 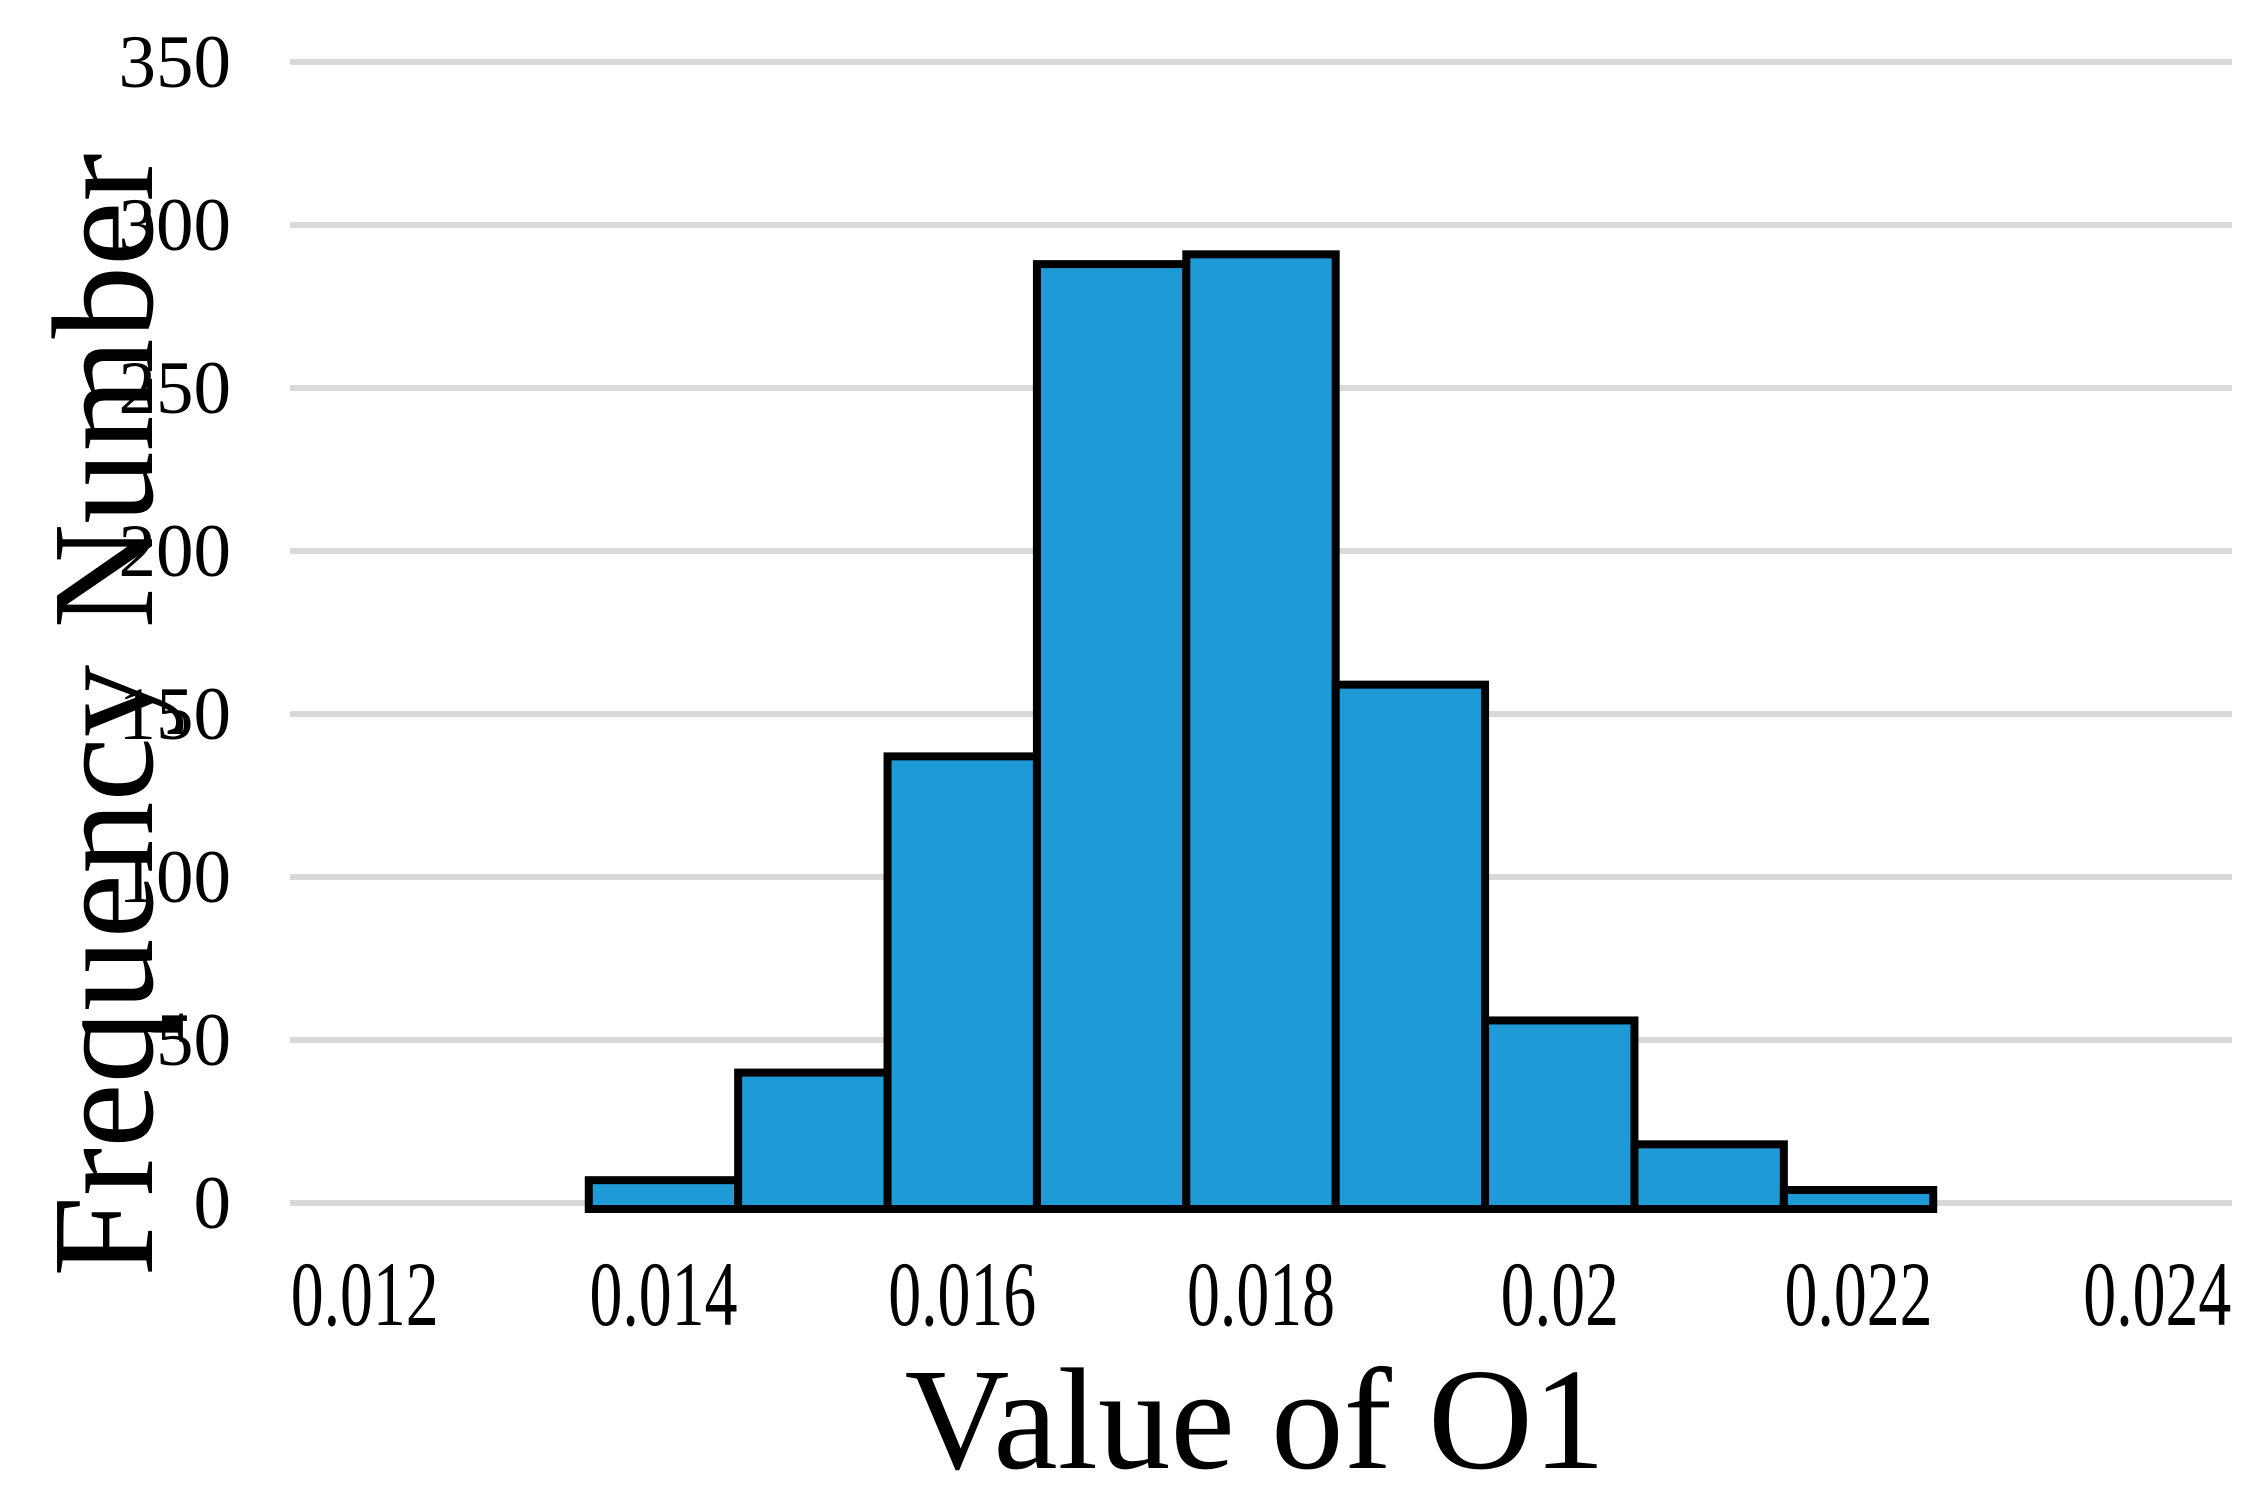 I want to click on x-tick-label: 0.014, so click(x=663, y=1294).